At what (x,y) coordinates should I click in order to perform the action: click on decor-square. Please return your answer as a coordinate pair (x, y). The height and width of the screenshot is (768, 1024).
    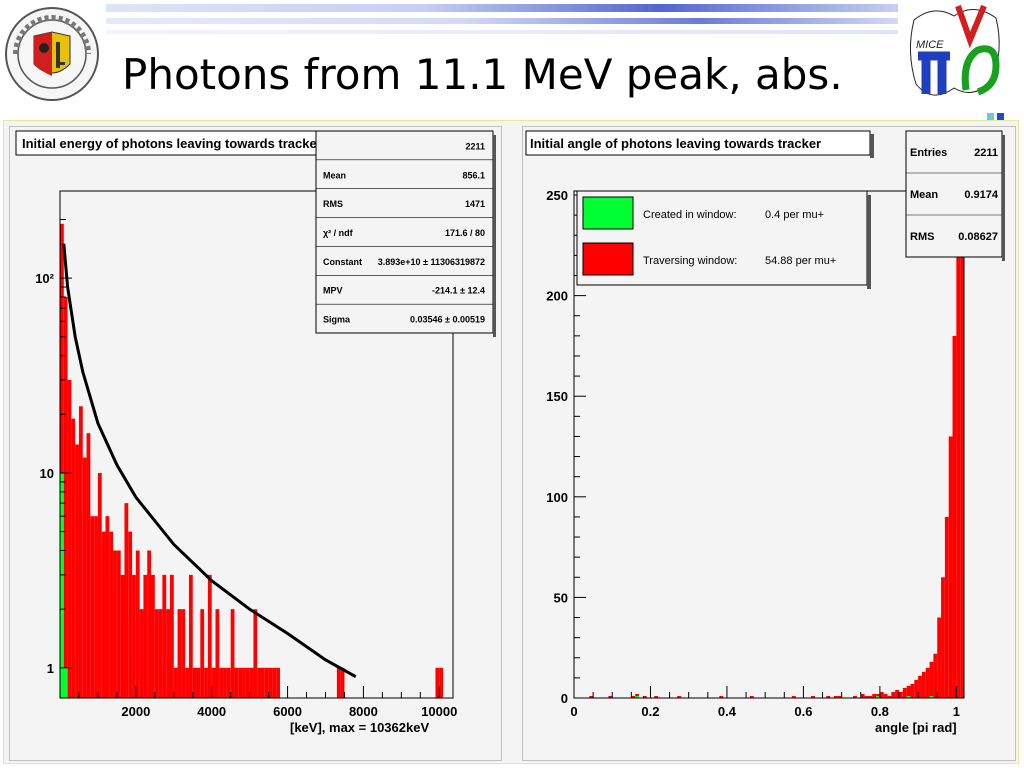
    Looking at the image, I should click on (1000, 116).